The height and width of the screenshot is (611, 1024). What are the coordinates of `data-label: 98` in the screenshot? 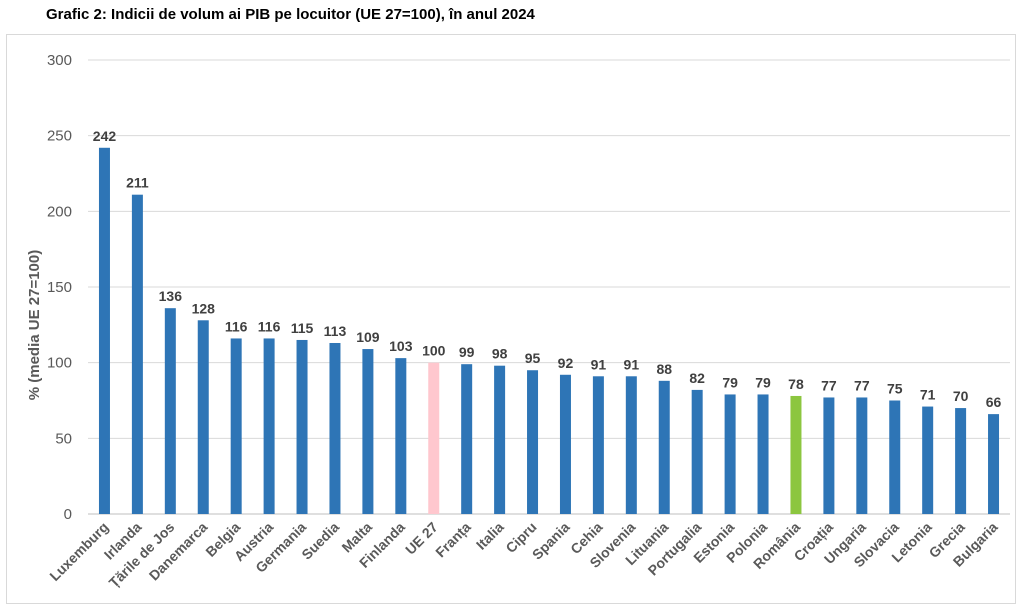 It's located at (500, 354).